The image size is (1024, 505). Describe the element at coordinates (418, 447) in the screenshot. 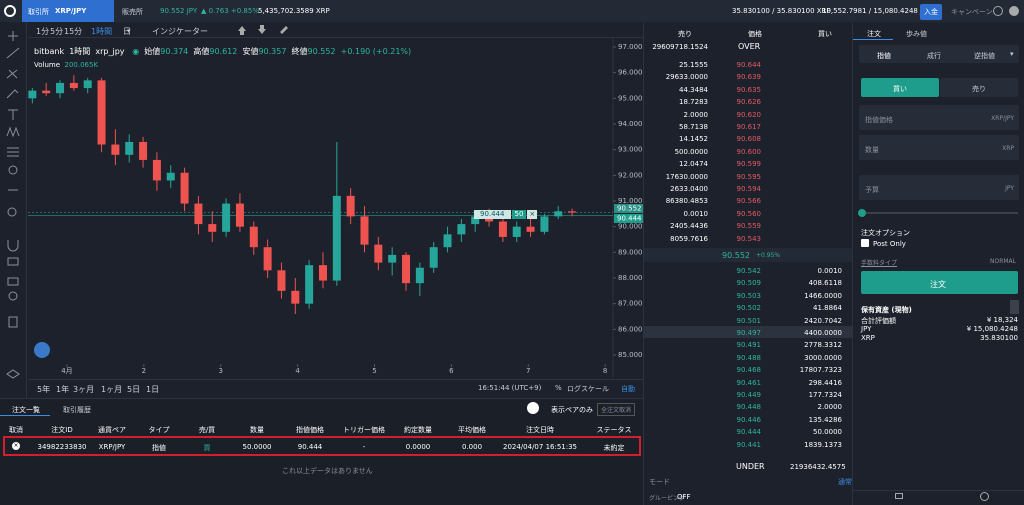

I see `order-cell: 0.0000` at that location.